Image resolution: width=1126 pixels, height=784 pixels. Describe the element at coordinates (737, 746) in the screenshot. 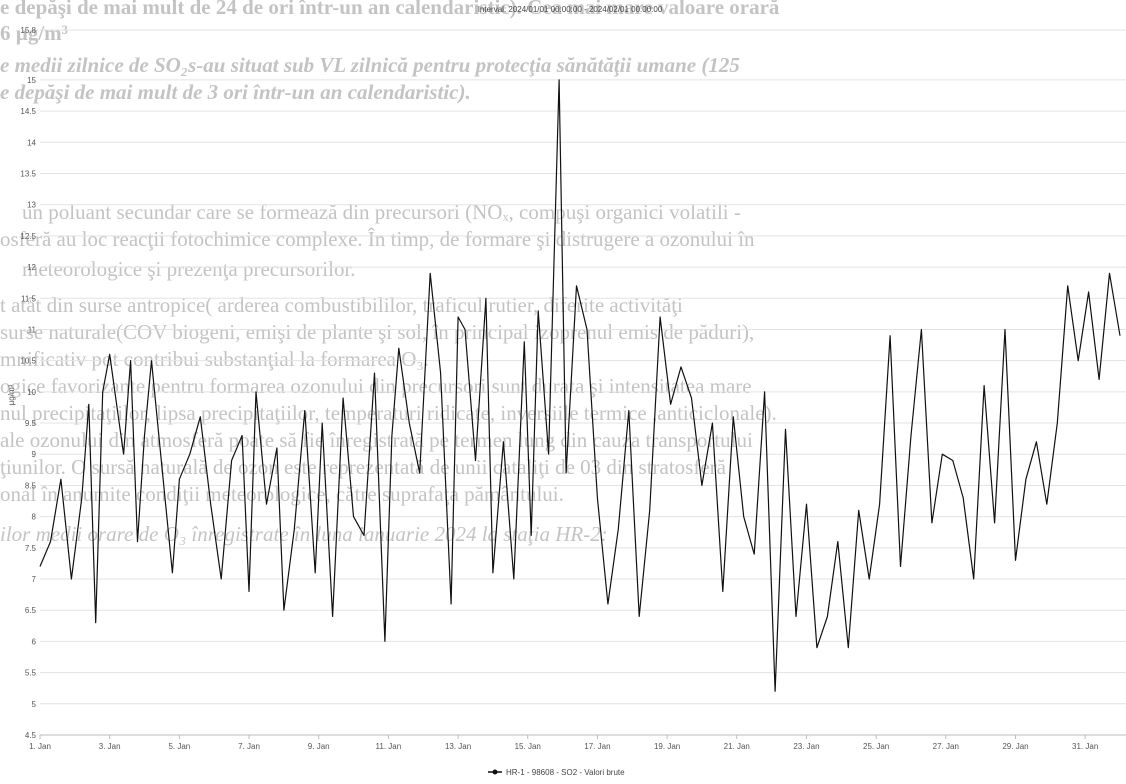

I see `x-tick-label: 21. Jan` at that location.